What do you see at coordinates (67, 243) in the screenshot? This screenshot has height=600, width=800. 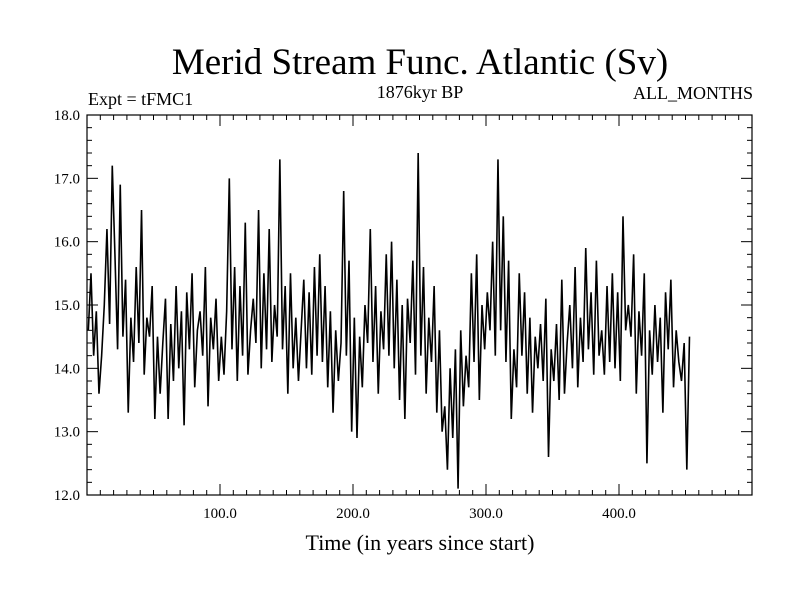 I see `y-tick-label: 16.0` at bounding box center [67, 243].